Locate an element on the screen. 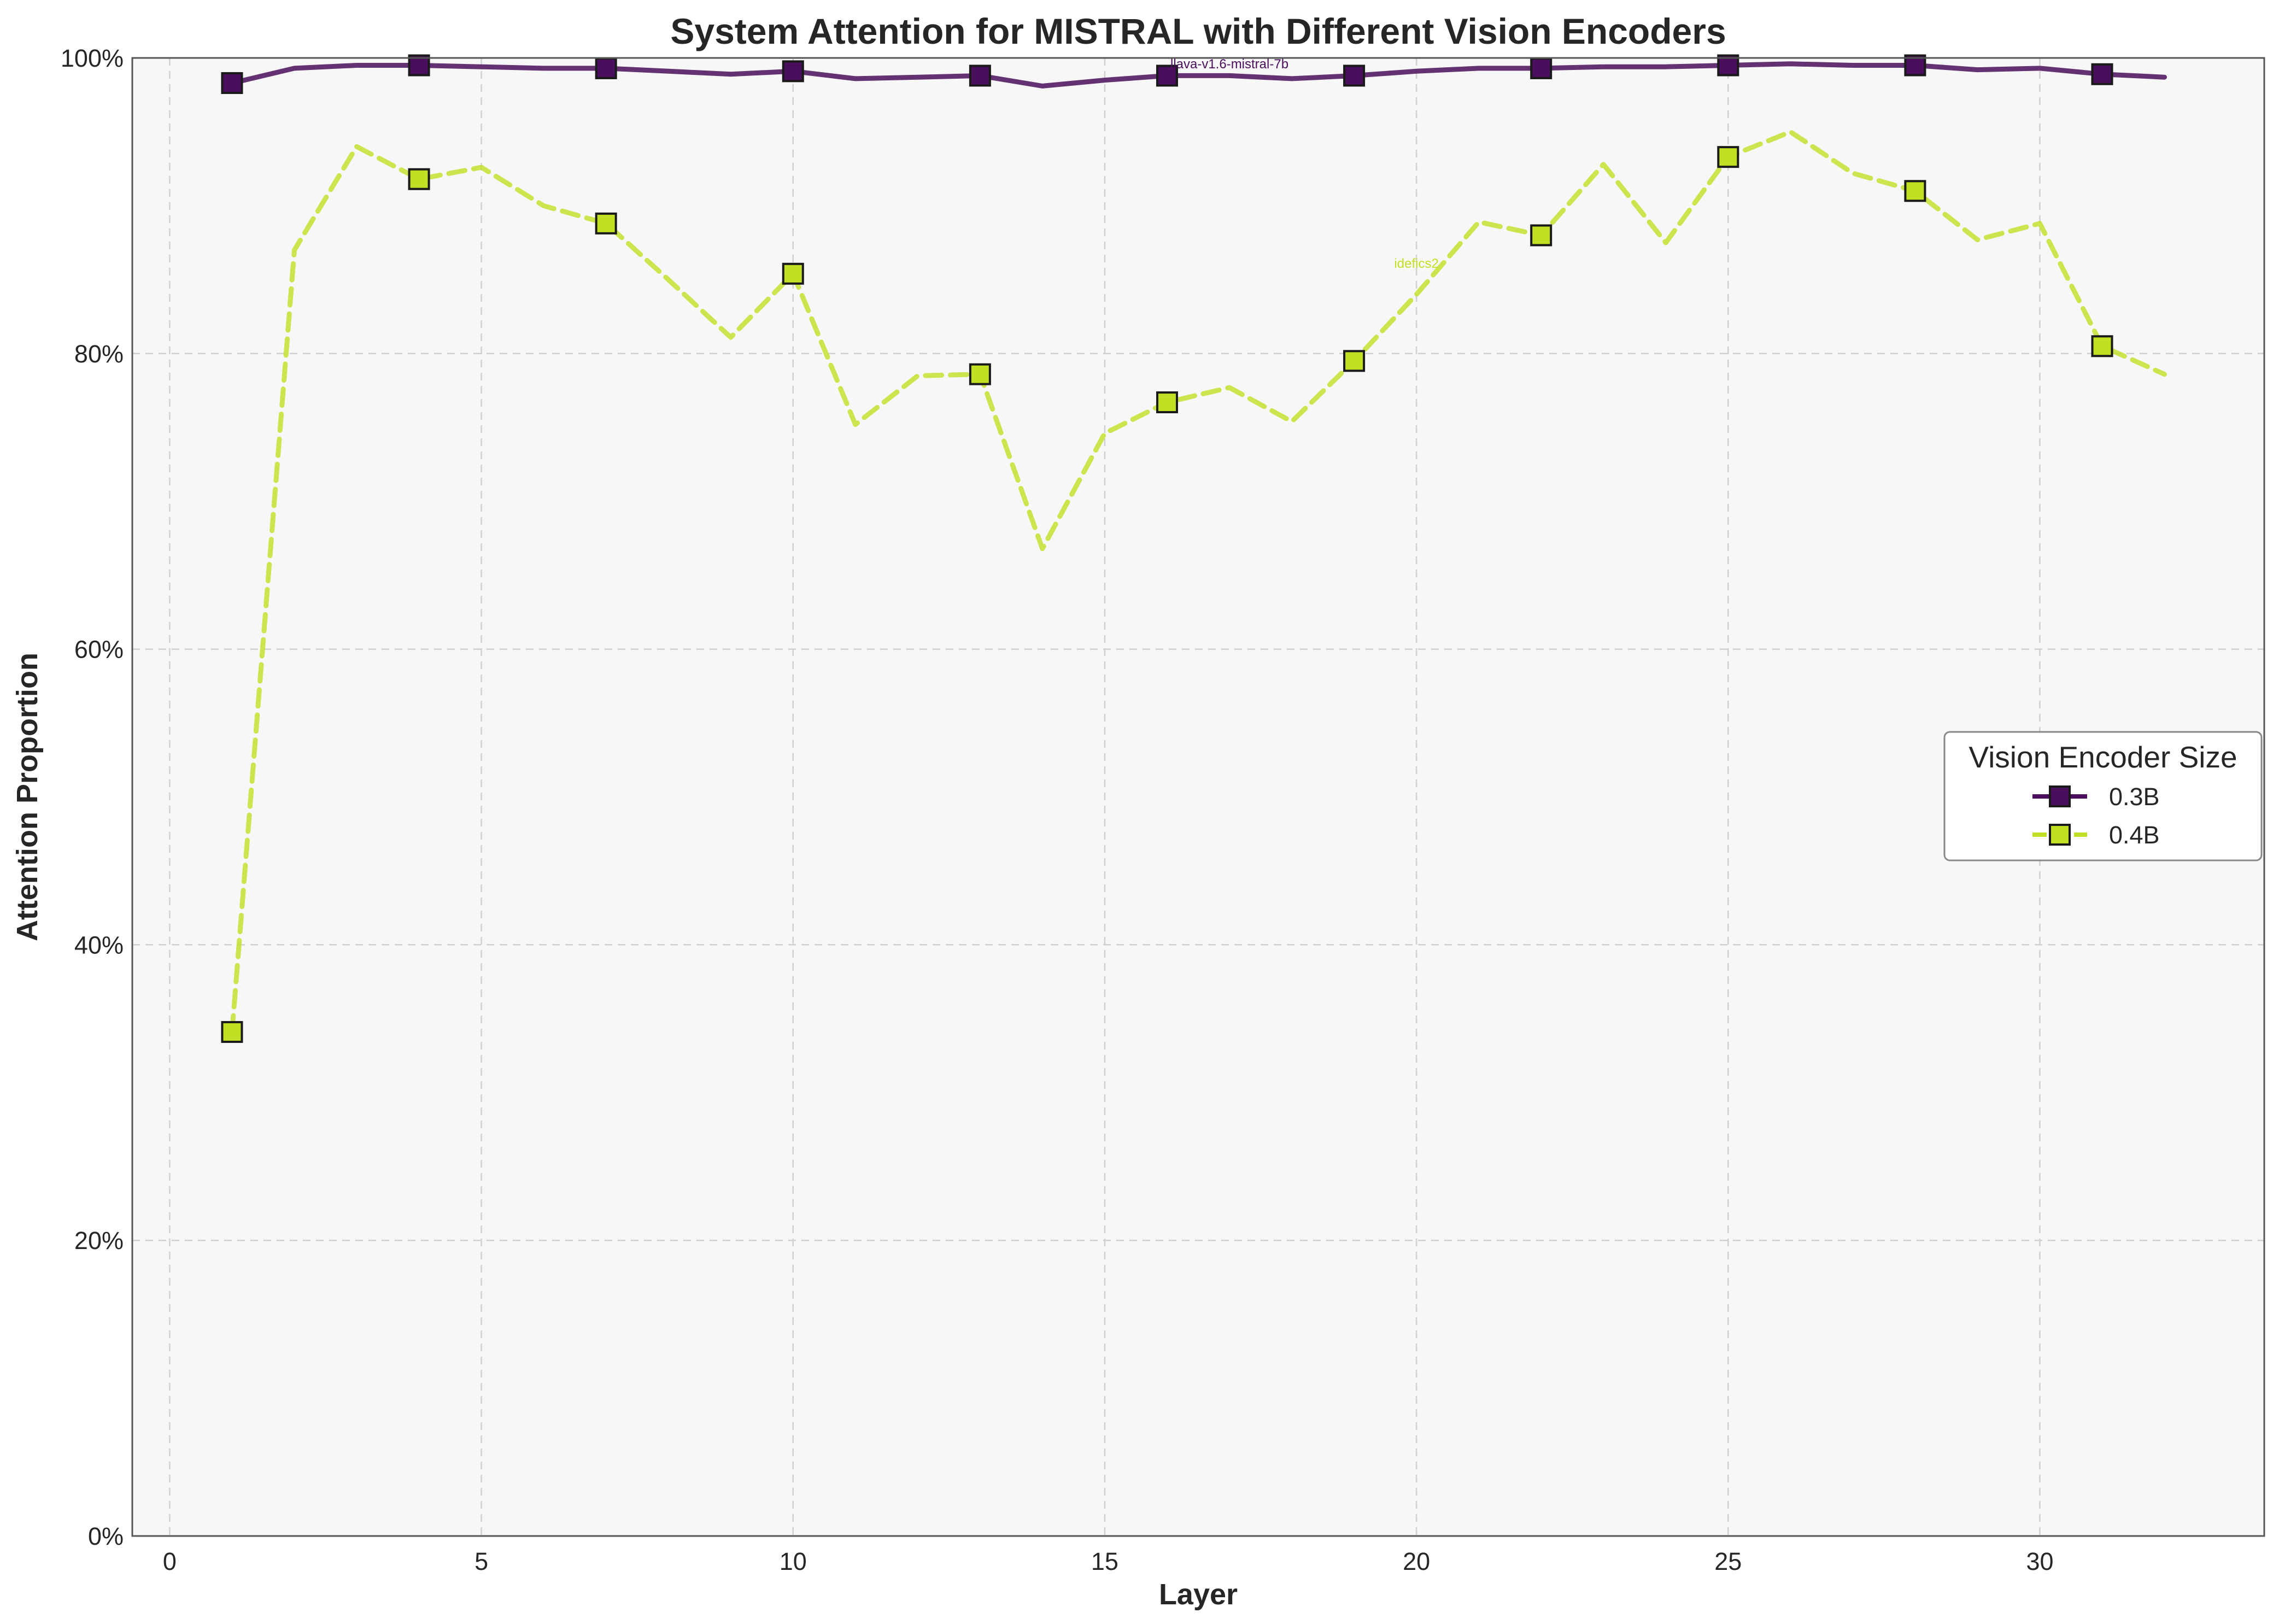 The width and height of the screenshot is (2279, 1624). legend-marker-0.4B is located at coordinates (2060, 835).